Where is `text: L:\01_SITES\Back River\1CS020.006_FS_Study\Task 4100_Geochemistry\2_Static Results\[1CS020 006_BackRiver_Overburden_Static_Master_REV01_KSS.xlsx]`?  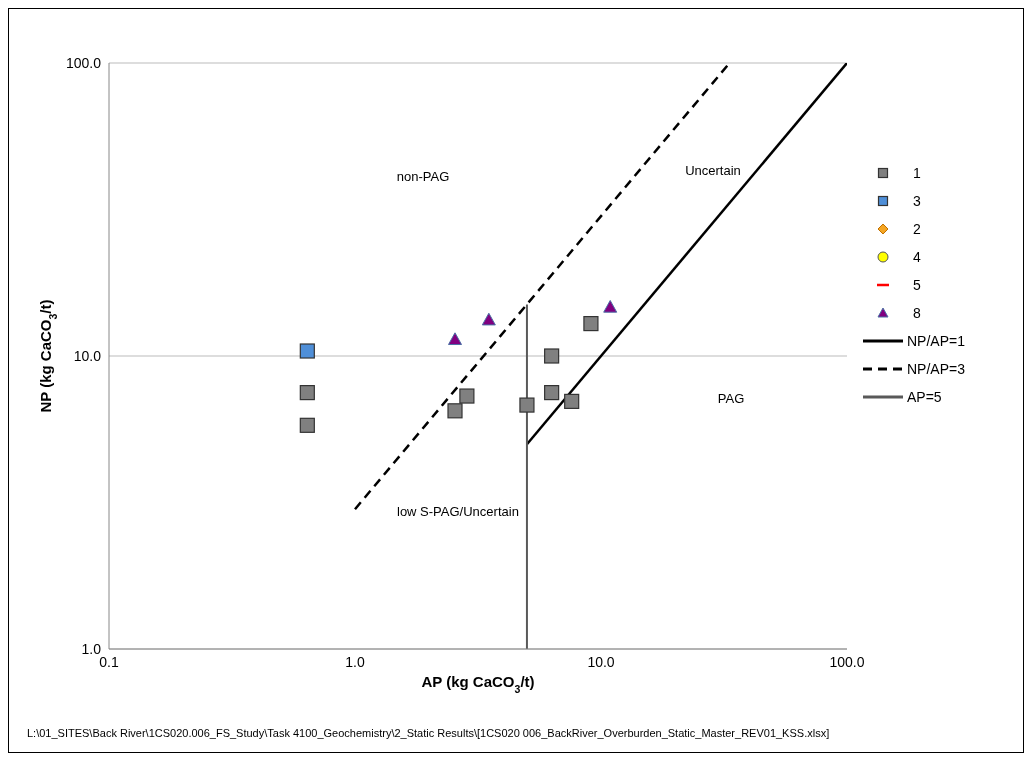 text: L:\01_SITES\Back River\1CS020.006_FS_Study\Task 4100_Geochemistry\2_Static Results\[1CS020 006_BackRiver_Overburden_Static_Master_REV01_KSS.xlsx] is located at coordinates (428, 733).